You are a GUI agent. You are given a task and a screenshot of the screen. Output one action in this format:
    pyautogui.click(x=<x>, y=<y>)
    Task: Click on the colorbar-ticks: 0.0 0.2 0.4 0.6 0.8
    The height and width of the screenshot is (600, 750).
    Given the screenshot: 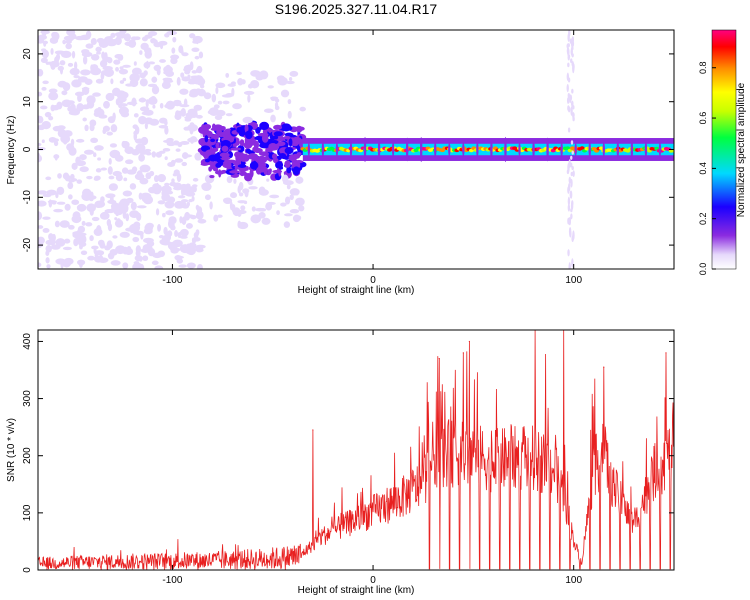 What is the action you would take?
    pyautogui.click(x=707, y=168)
    